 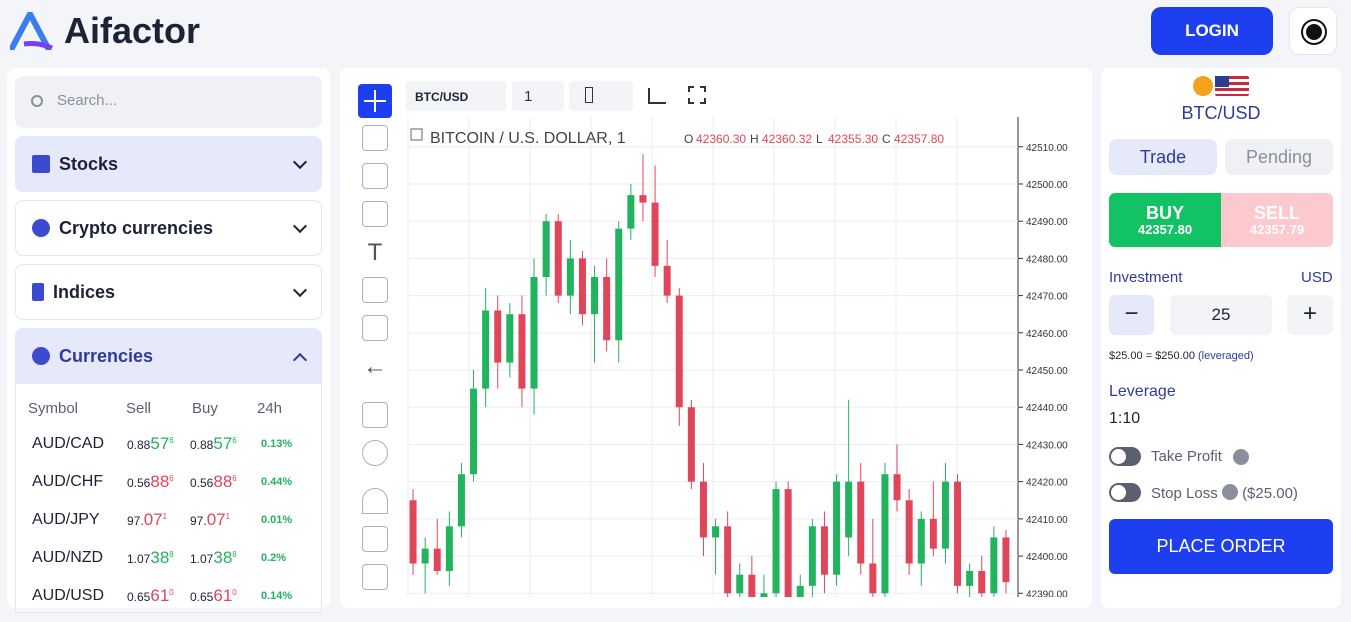 I want to click on legend-title: BITCOIN / U.S. DOLLAR, 1, so click(x=528, y=138).